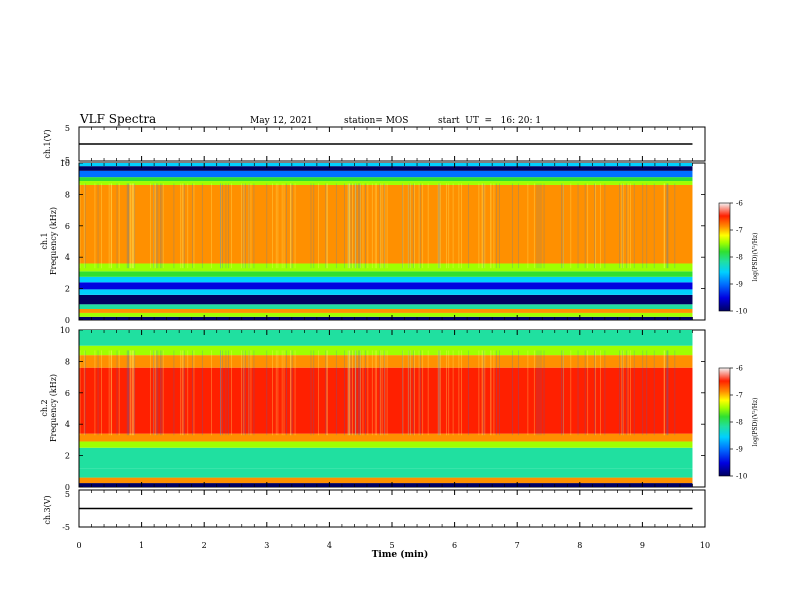 This screenshot has width=792, height=612. I want to click on ch2-colorbar: -6 -7 -8 -9 -10 log(PSD)(V²/Hz), so click(738, 423).